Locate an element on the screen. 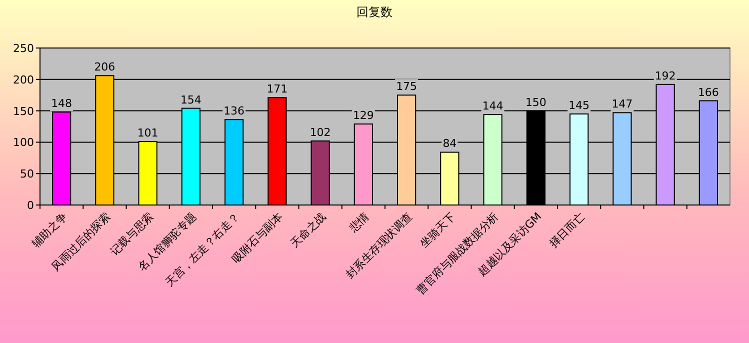 The width and height of the screenshot is (749, 343). y-tick-label: 200 is located at coordinates (23, 79).